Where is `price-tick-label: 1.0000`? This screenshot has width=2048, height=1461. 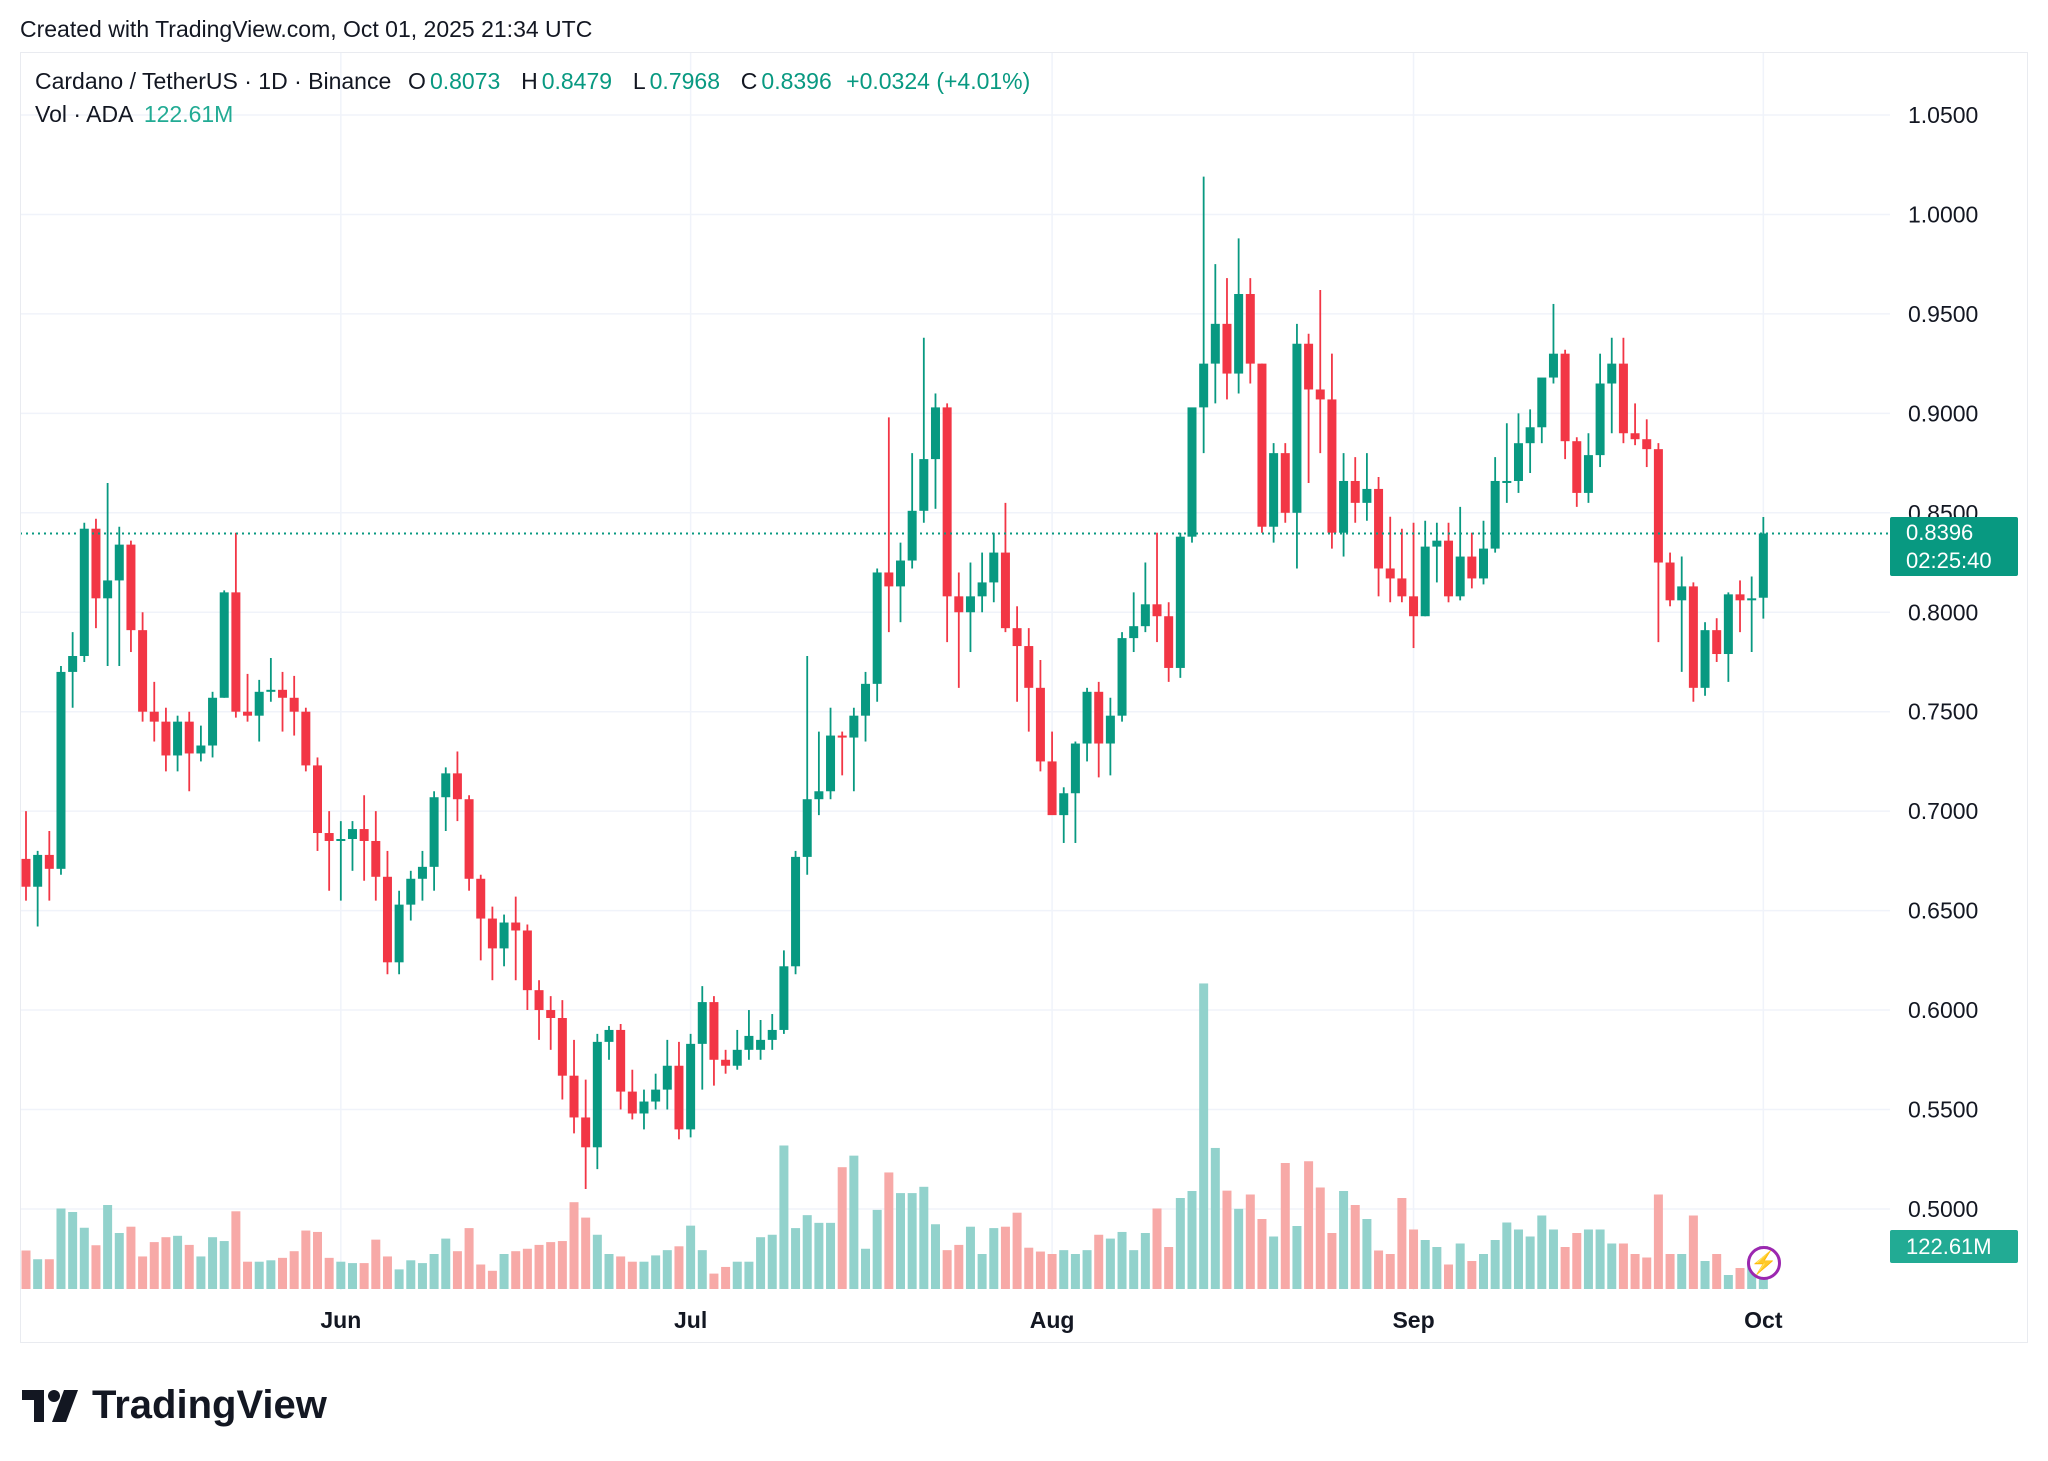
price-tick-label: 1.0000 is located at coordinates (1943, 214).